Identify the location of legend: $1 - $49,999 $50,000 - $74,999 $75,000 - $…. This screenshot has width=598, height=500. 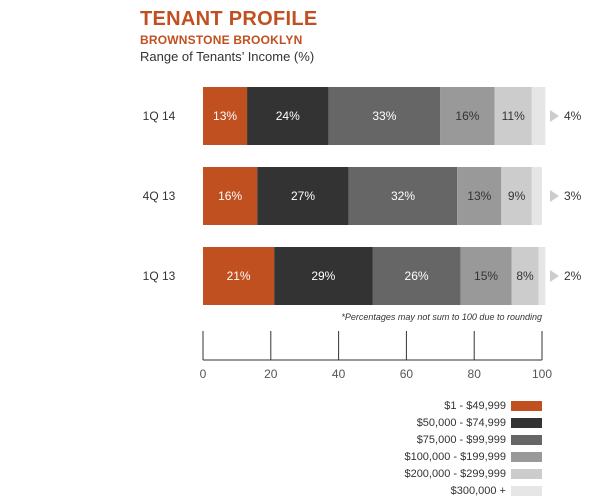
(451, 448).